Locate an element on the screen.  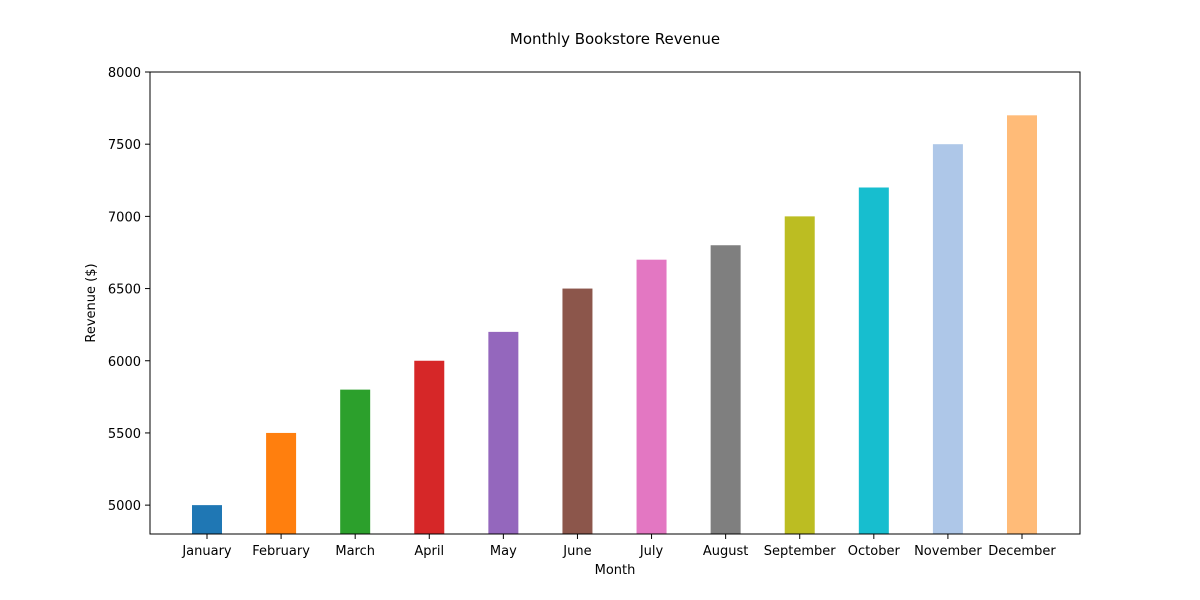
x-tick-label: November is located at coordinates (948, 551).